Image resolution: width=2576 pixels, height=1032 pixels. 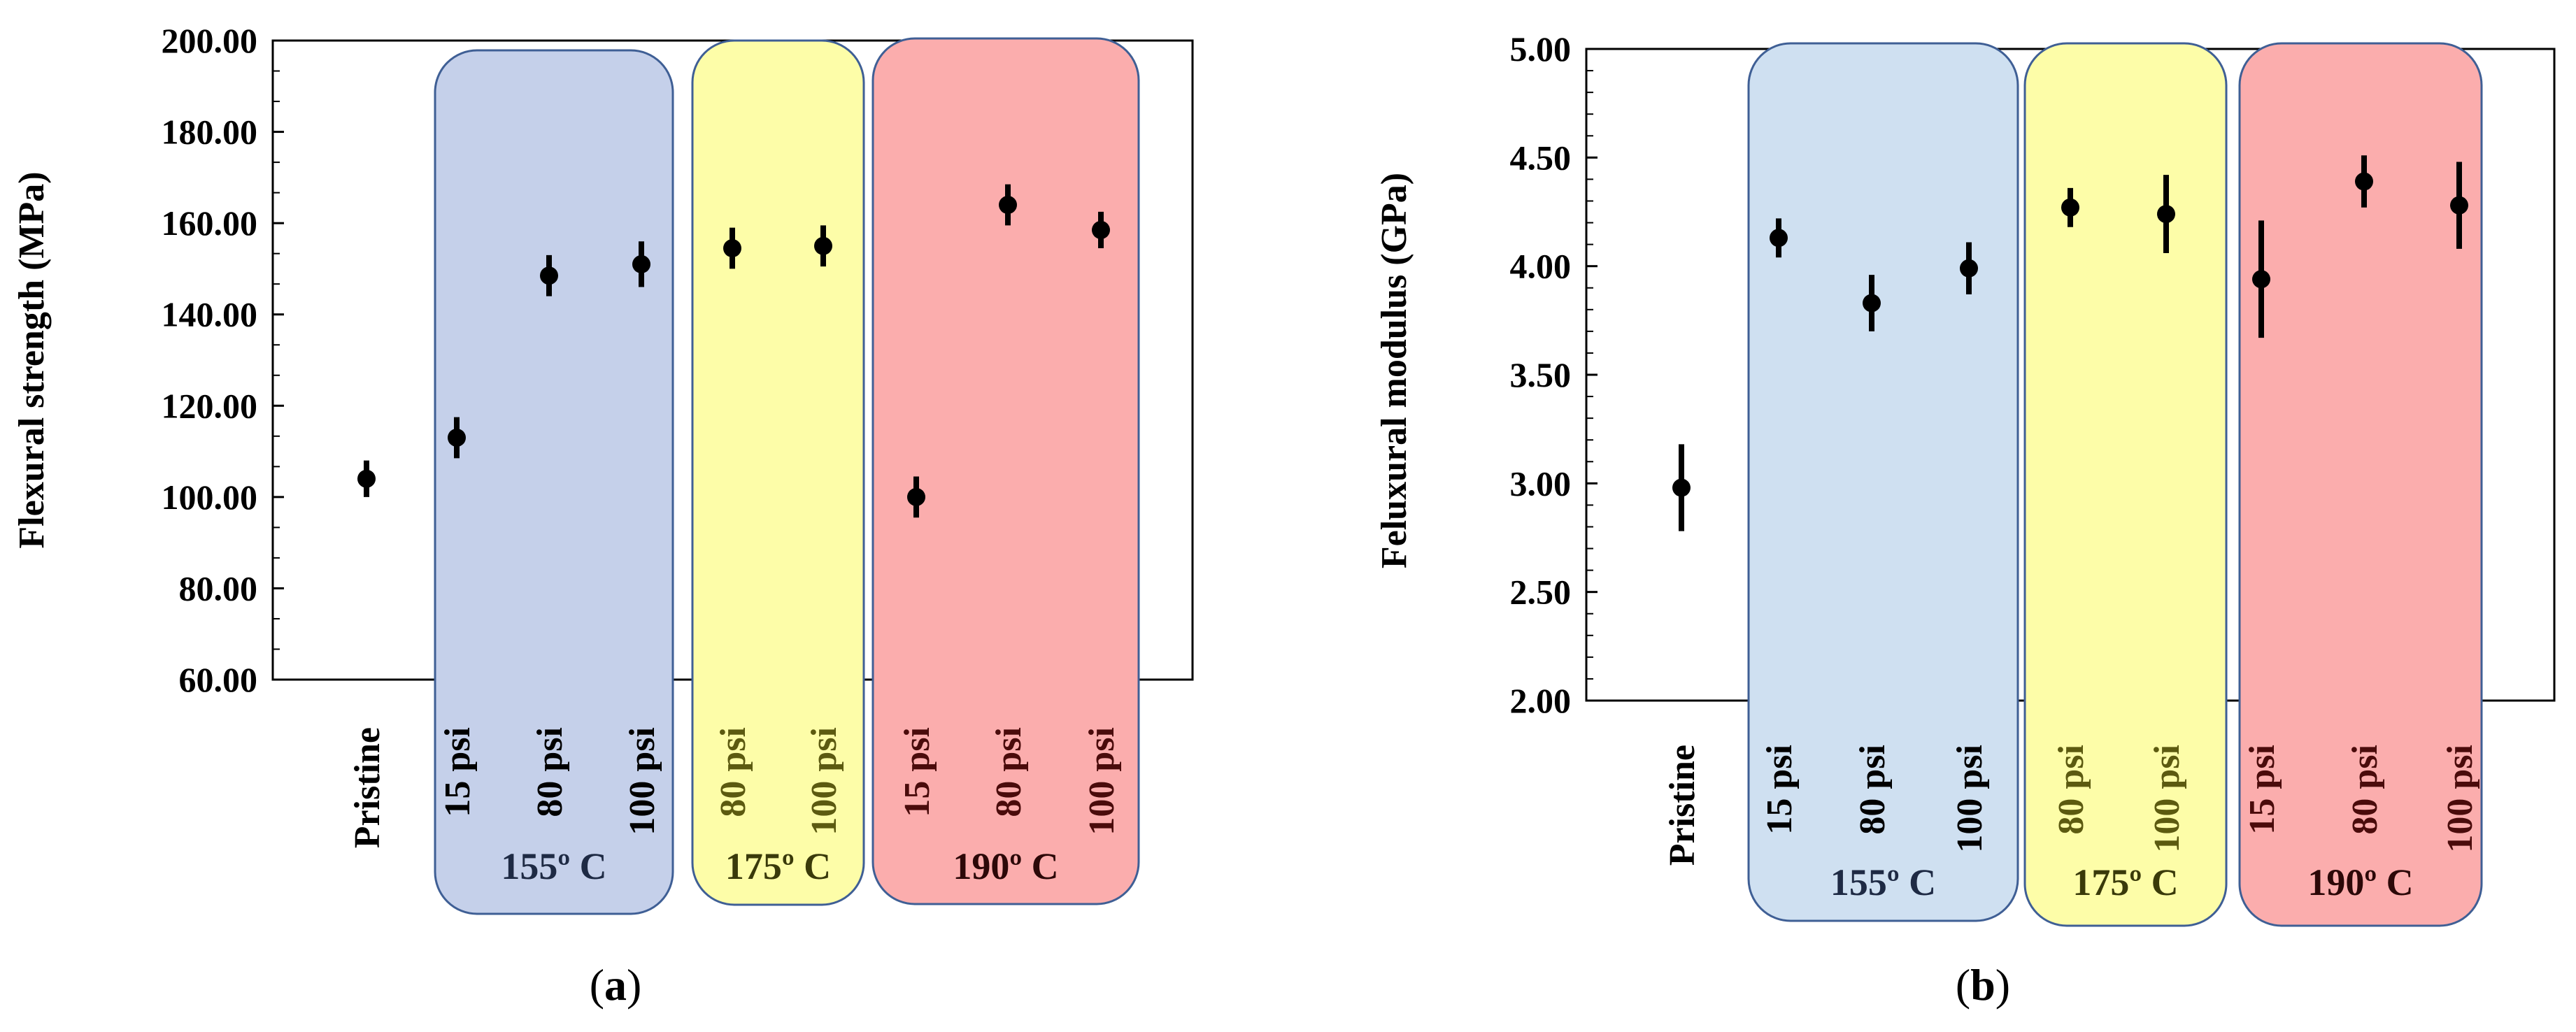 What do you see at coordinates (1102, 781) in the screenshot?
I see `x-category-label-a-8: 100 psi` at bounding box center [1102, 781].